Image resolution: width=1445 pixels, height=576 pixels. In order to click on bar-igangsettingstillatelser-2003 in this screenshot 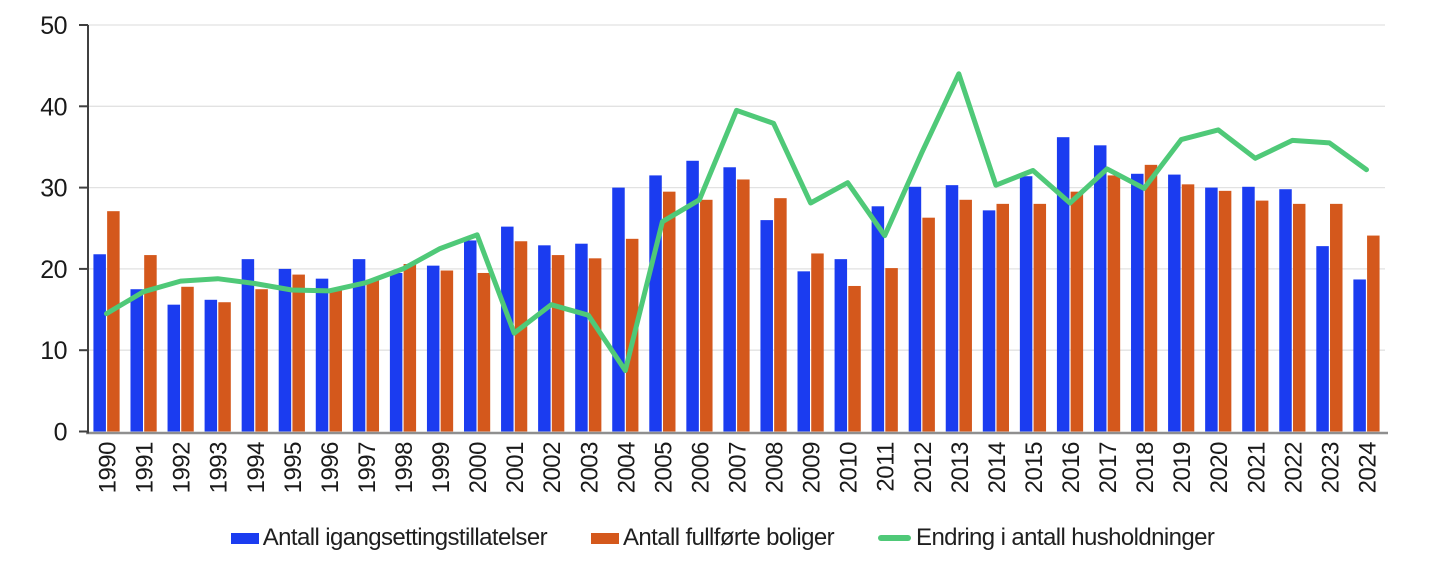, I will do `click(581, 337)`.